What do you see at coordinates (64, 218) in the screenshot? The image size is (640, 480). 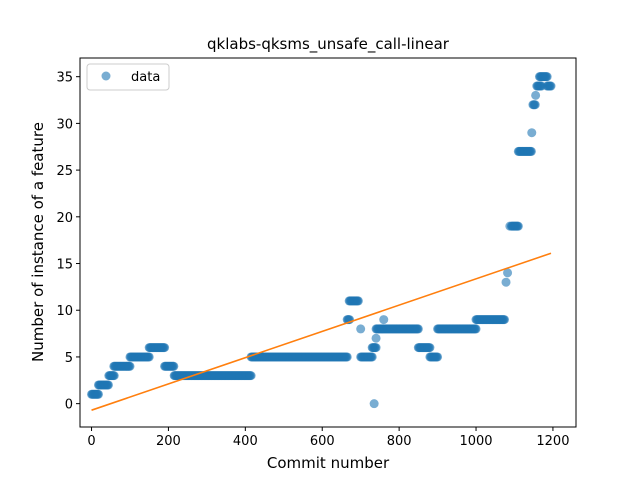 I see `y-tick-label: 20` at bounding box center [64, 218].